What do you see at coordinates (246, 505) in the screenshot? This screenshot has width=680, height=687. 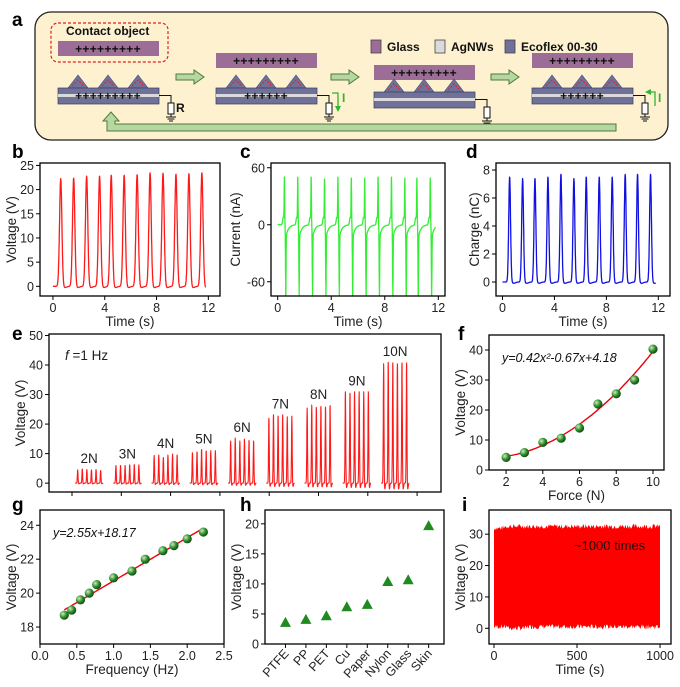 I see `panel-label: h` at bounding box center [246, 505].